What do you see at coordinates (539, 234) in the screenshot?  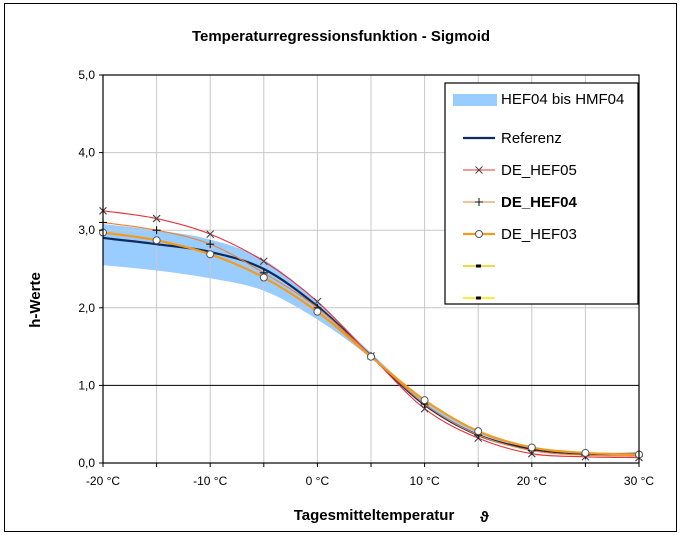 I see `legend-label-de-hef03: DE_HEF03` at bounding box center [539, 234].